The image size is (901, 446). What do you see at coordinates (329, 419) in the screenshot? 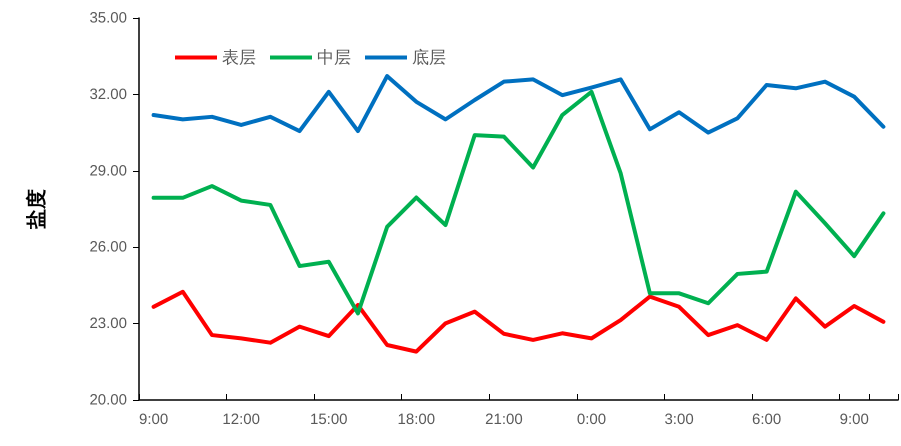
I see `x-tick-label: 15:00` at bounding box center [329, 419].